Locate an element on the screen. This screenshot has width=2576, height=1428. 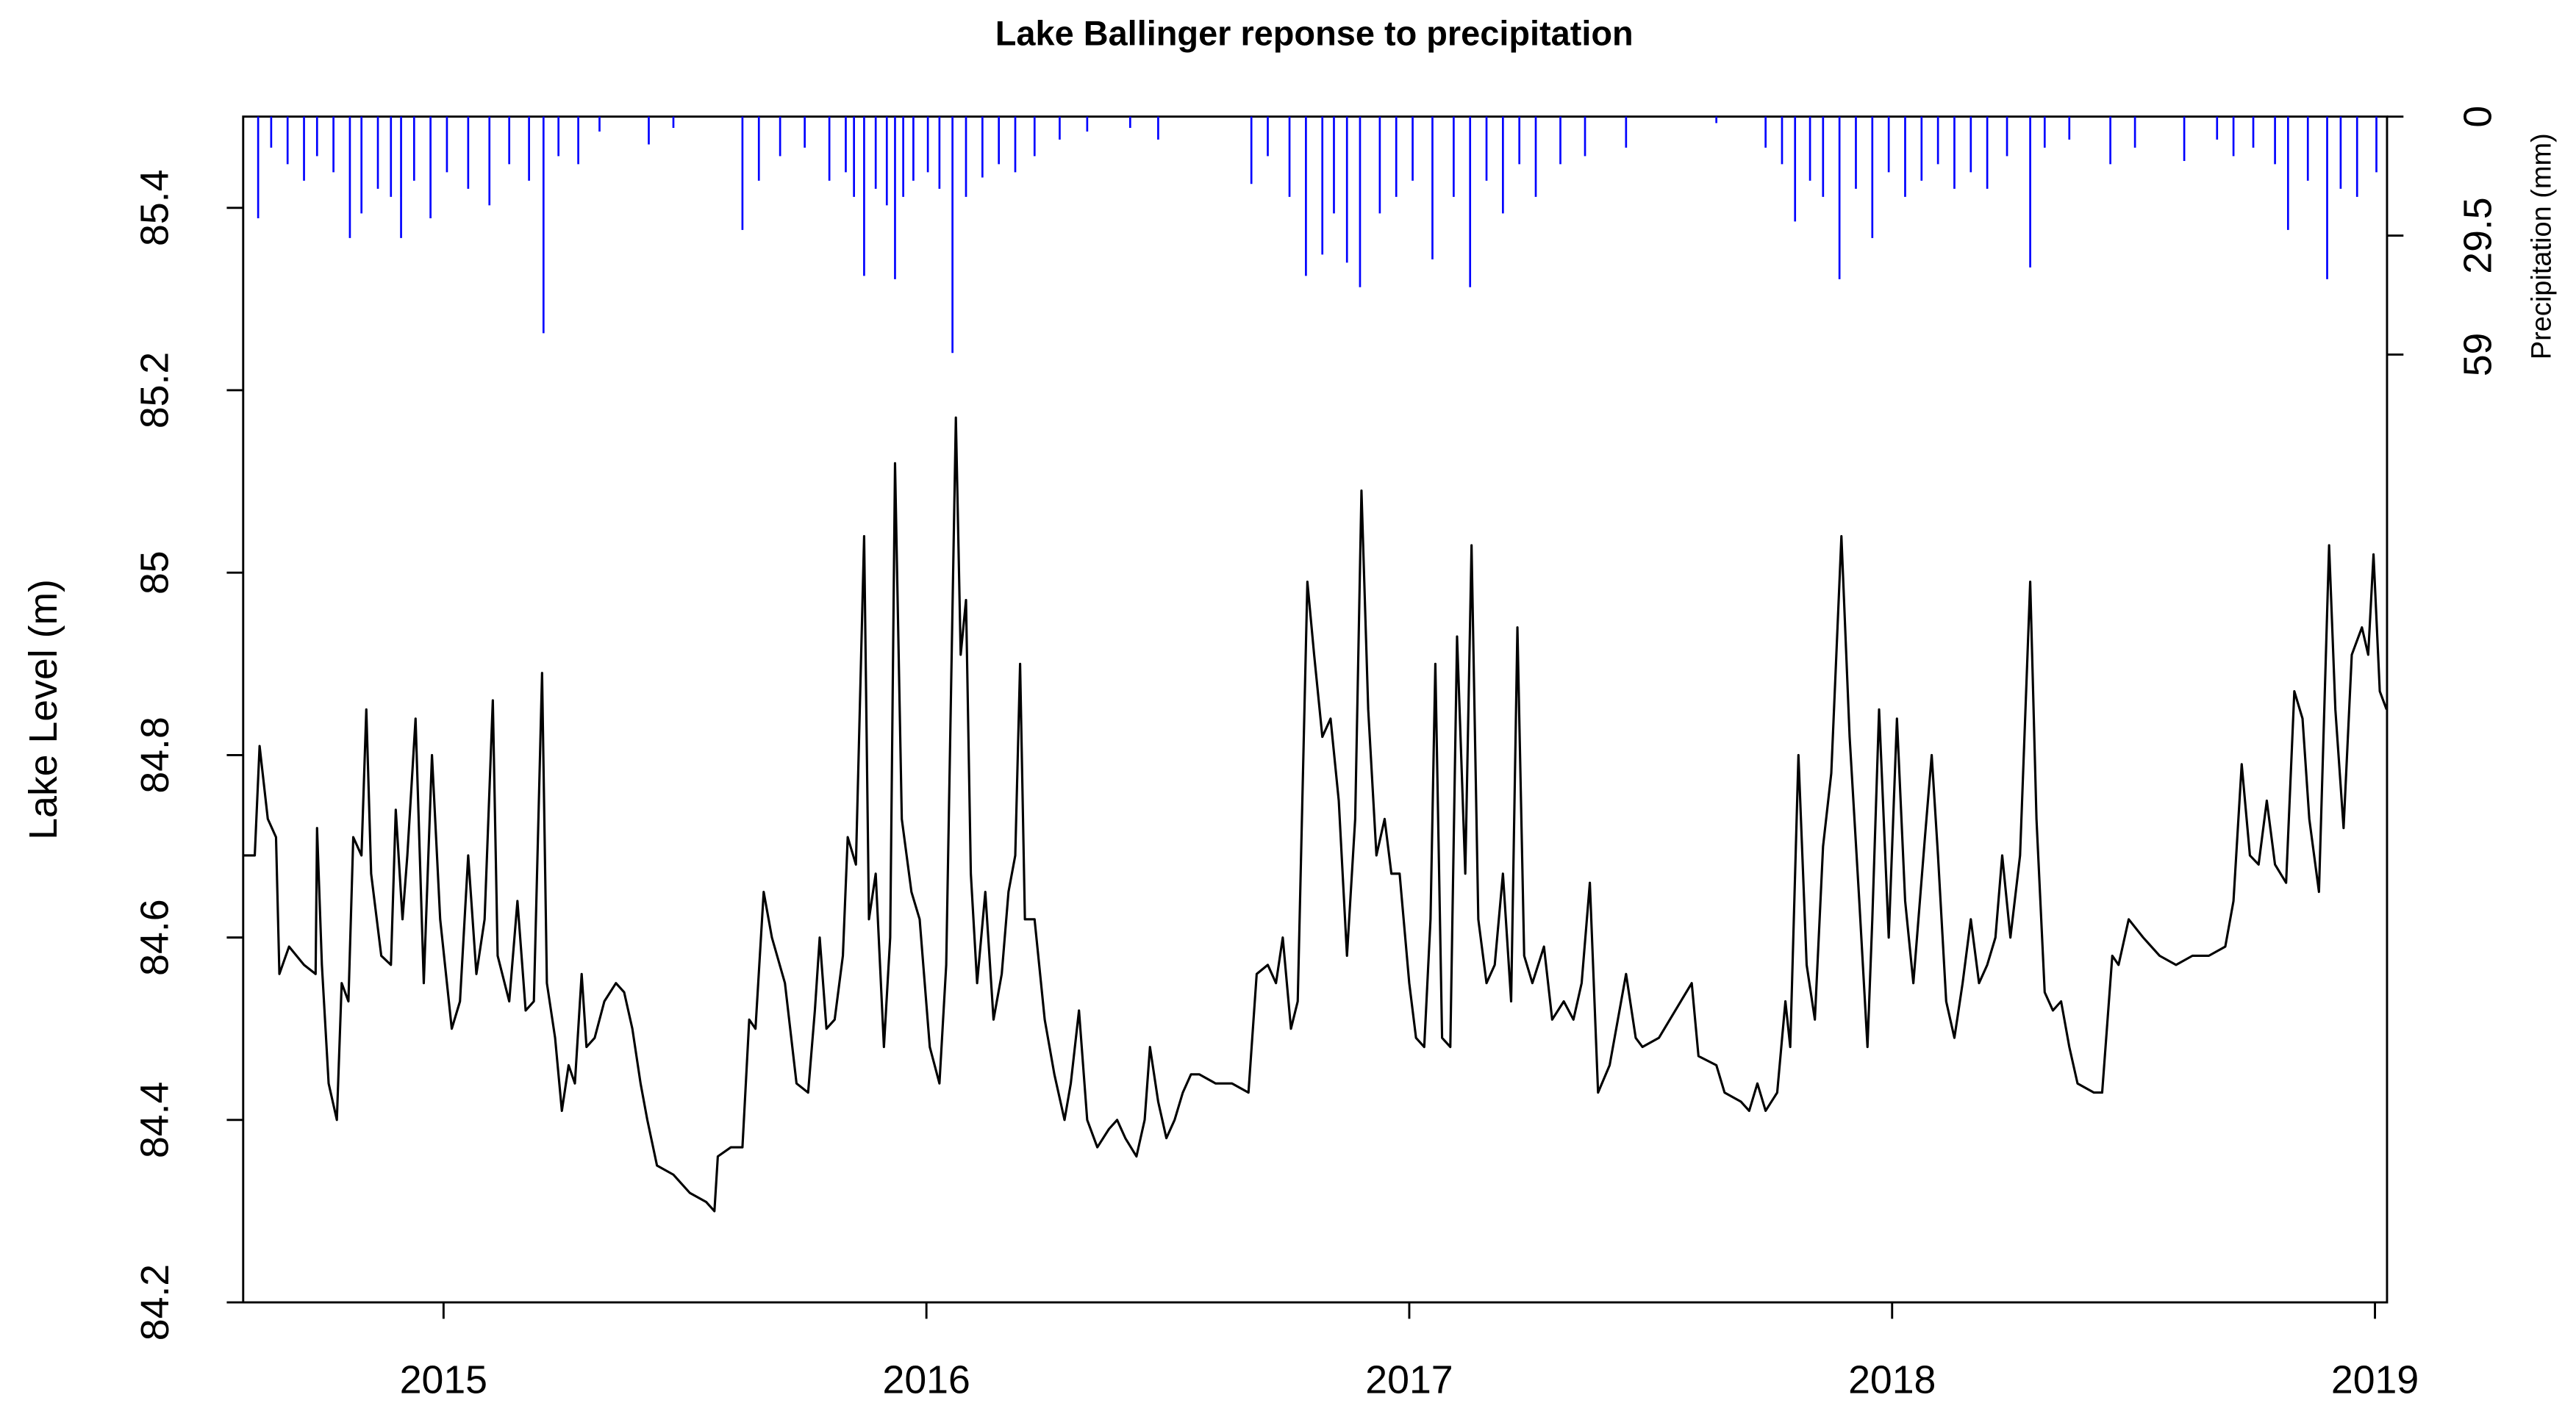
y2-tick-label: 59 is located at coordinates (2478, 355).